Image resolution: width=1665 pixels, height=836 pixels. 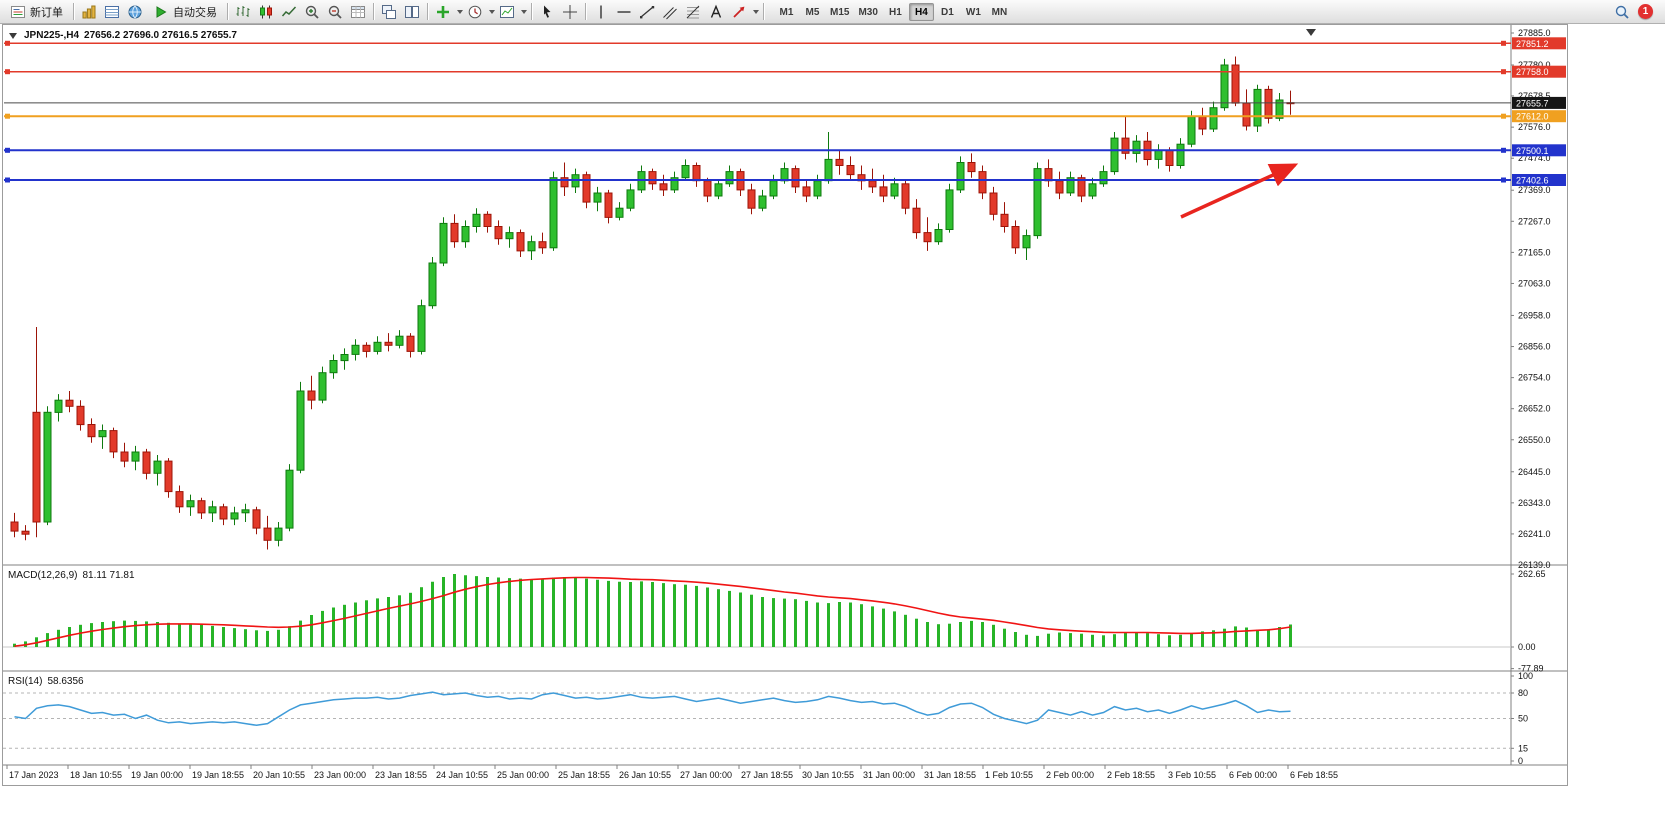 I want to click on data-window-button, so click(x=112, y=11).